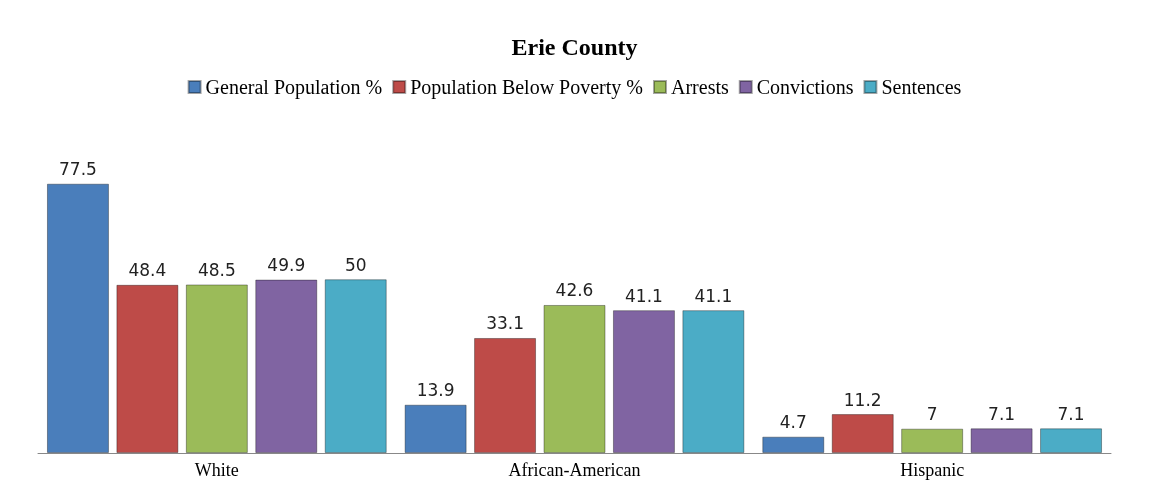 The height and width of the screenshot is (493, 1149). What do you see at coordinates (932, 414) in the screenshot?
I see `data-label: 7` at bounding box center [932, 414].